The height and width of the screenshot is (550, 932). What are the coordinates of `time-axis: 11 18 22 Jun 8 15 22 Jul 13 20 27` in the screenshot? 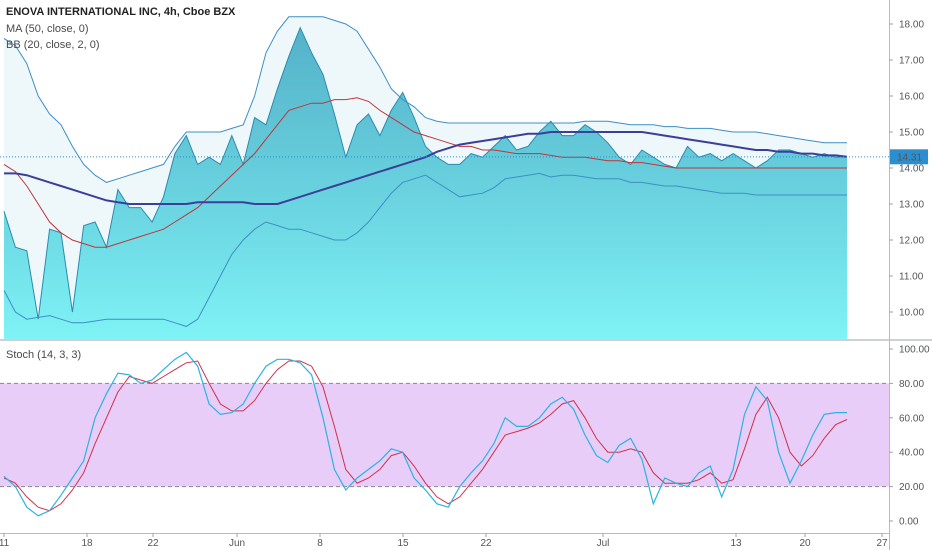 It's located at (444, 541).